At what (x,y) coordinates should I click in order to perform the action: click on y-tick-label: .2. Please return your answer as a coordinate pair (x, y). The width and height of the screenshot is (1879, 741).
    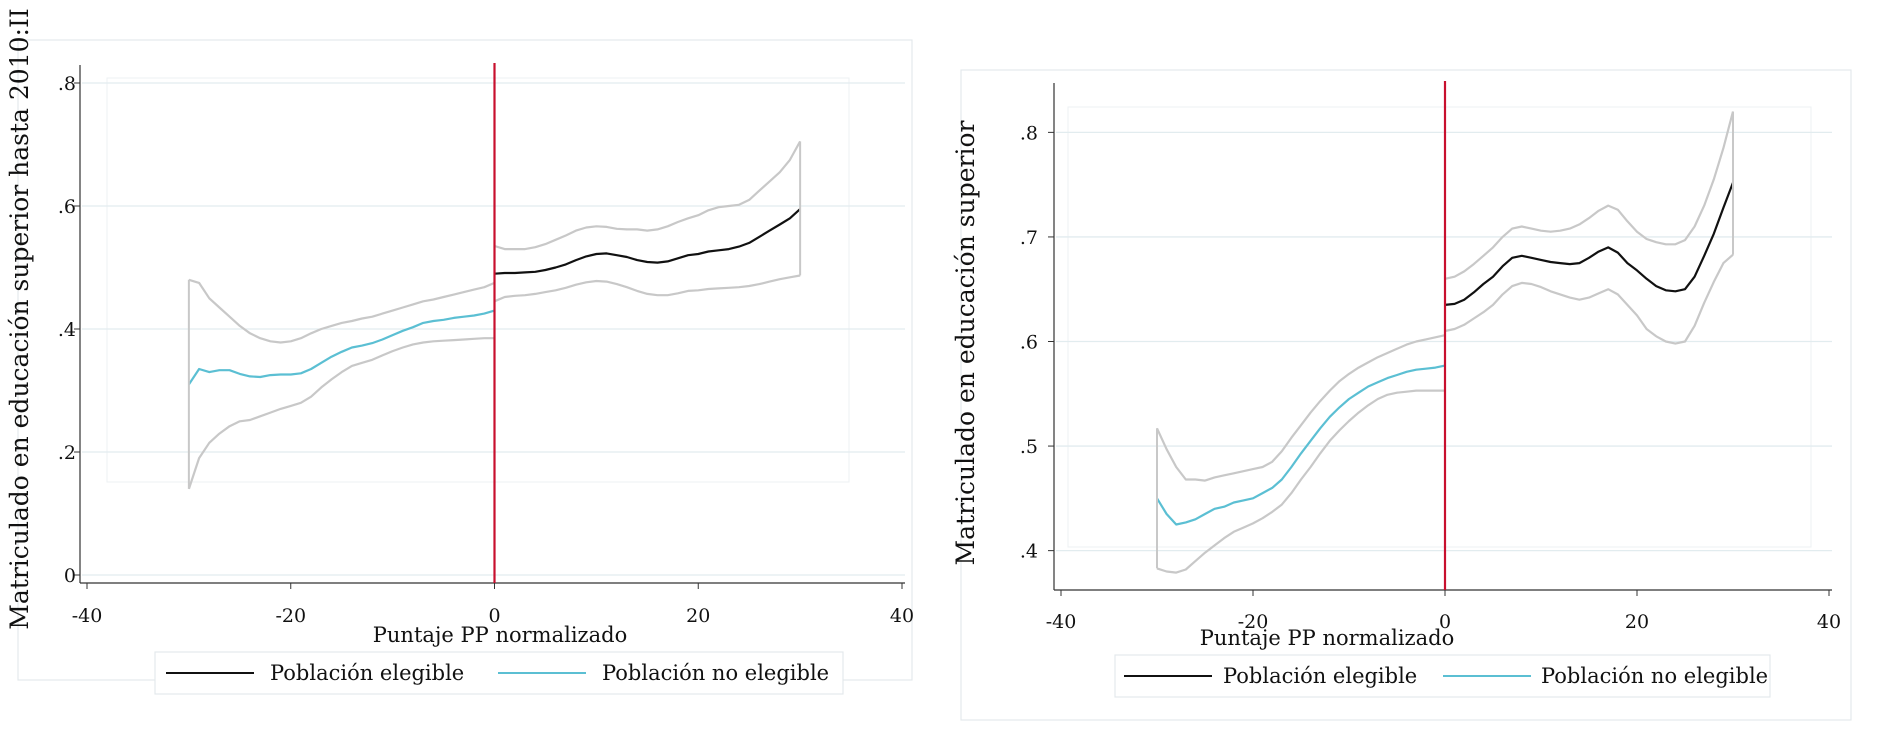
    Looking at the image, I should click on (67, 453).